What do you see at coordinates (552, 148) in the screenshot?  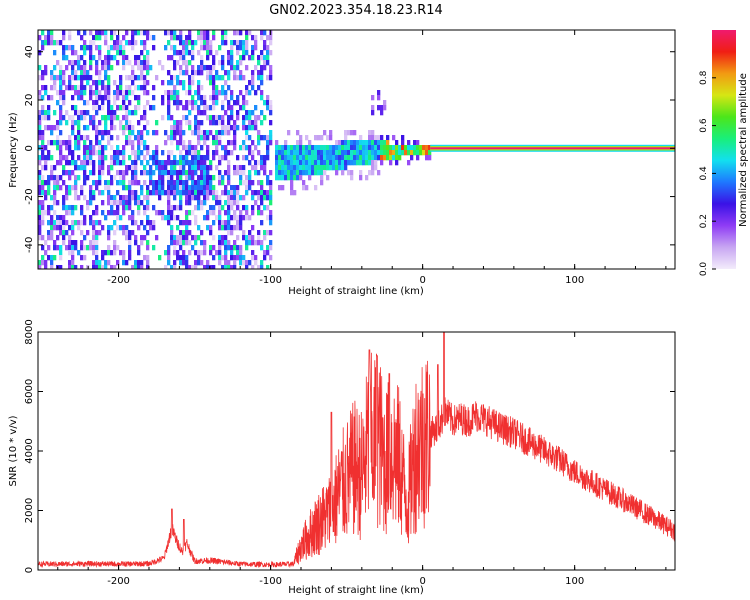 I see `carrier-band-core` at bounding box center [552, 148].